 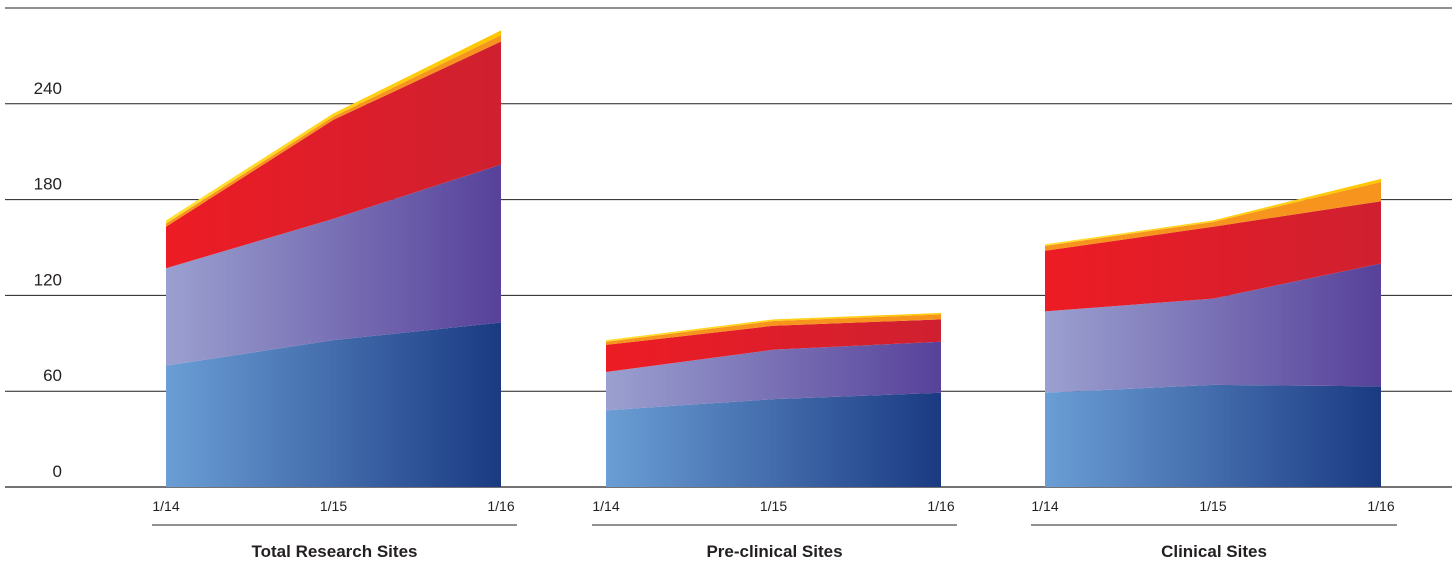 I want to click on group-label: Clinical Sites, so click(x=1214, y=551).